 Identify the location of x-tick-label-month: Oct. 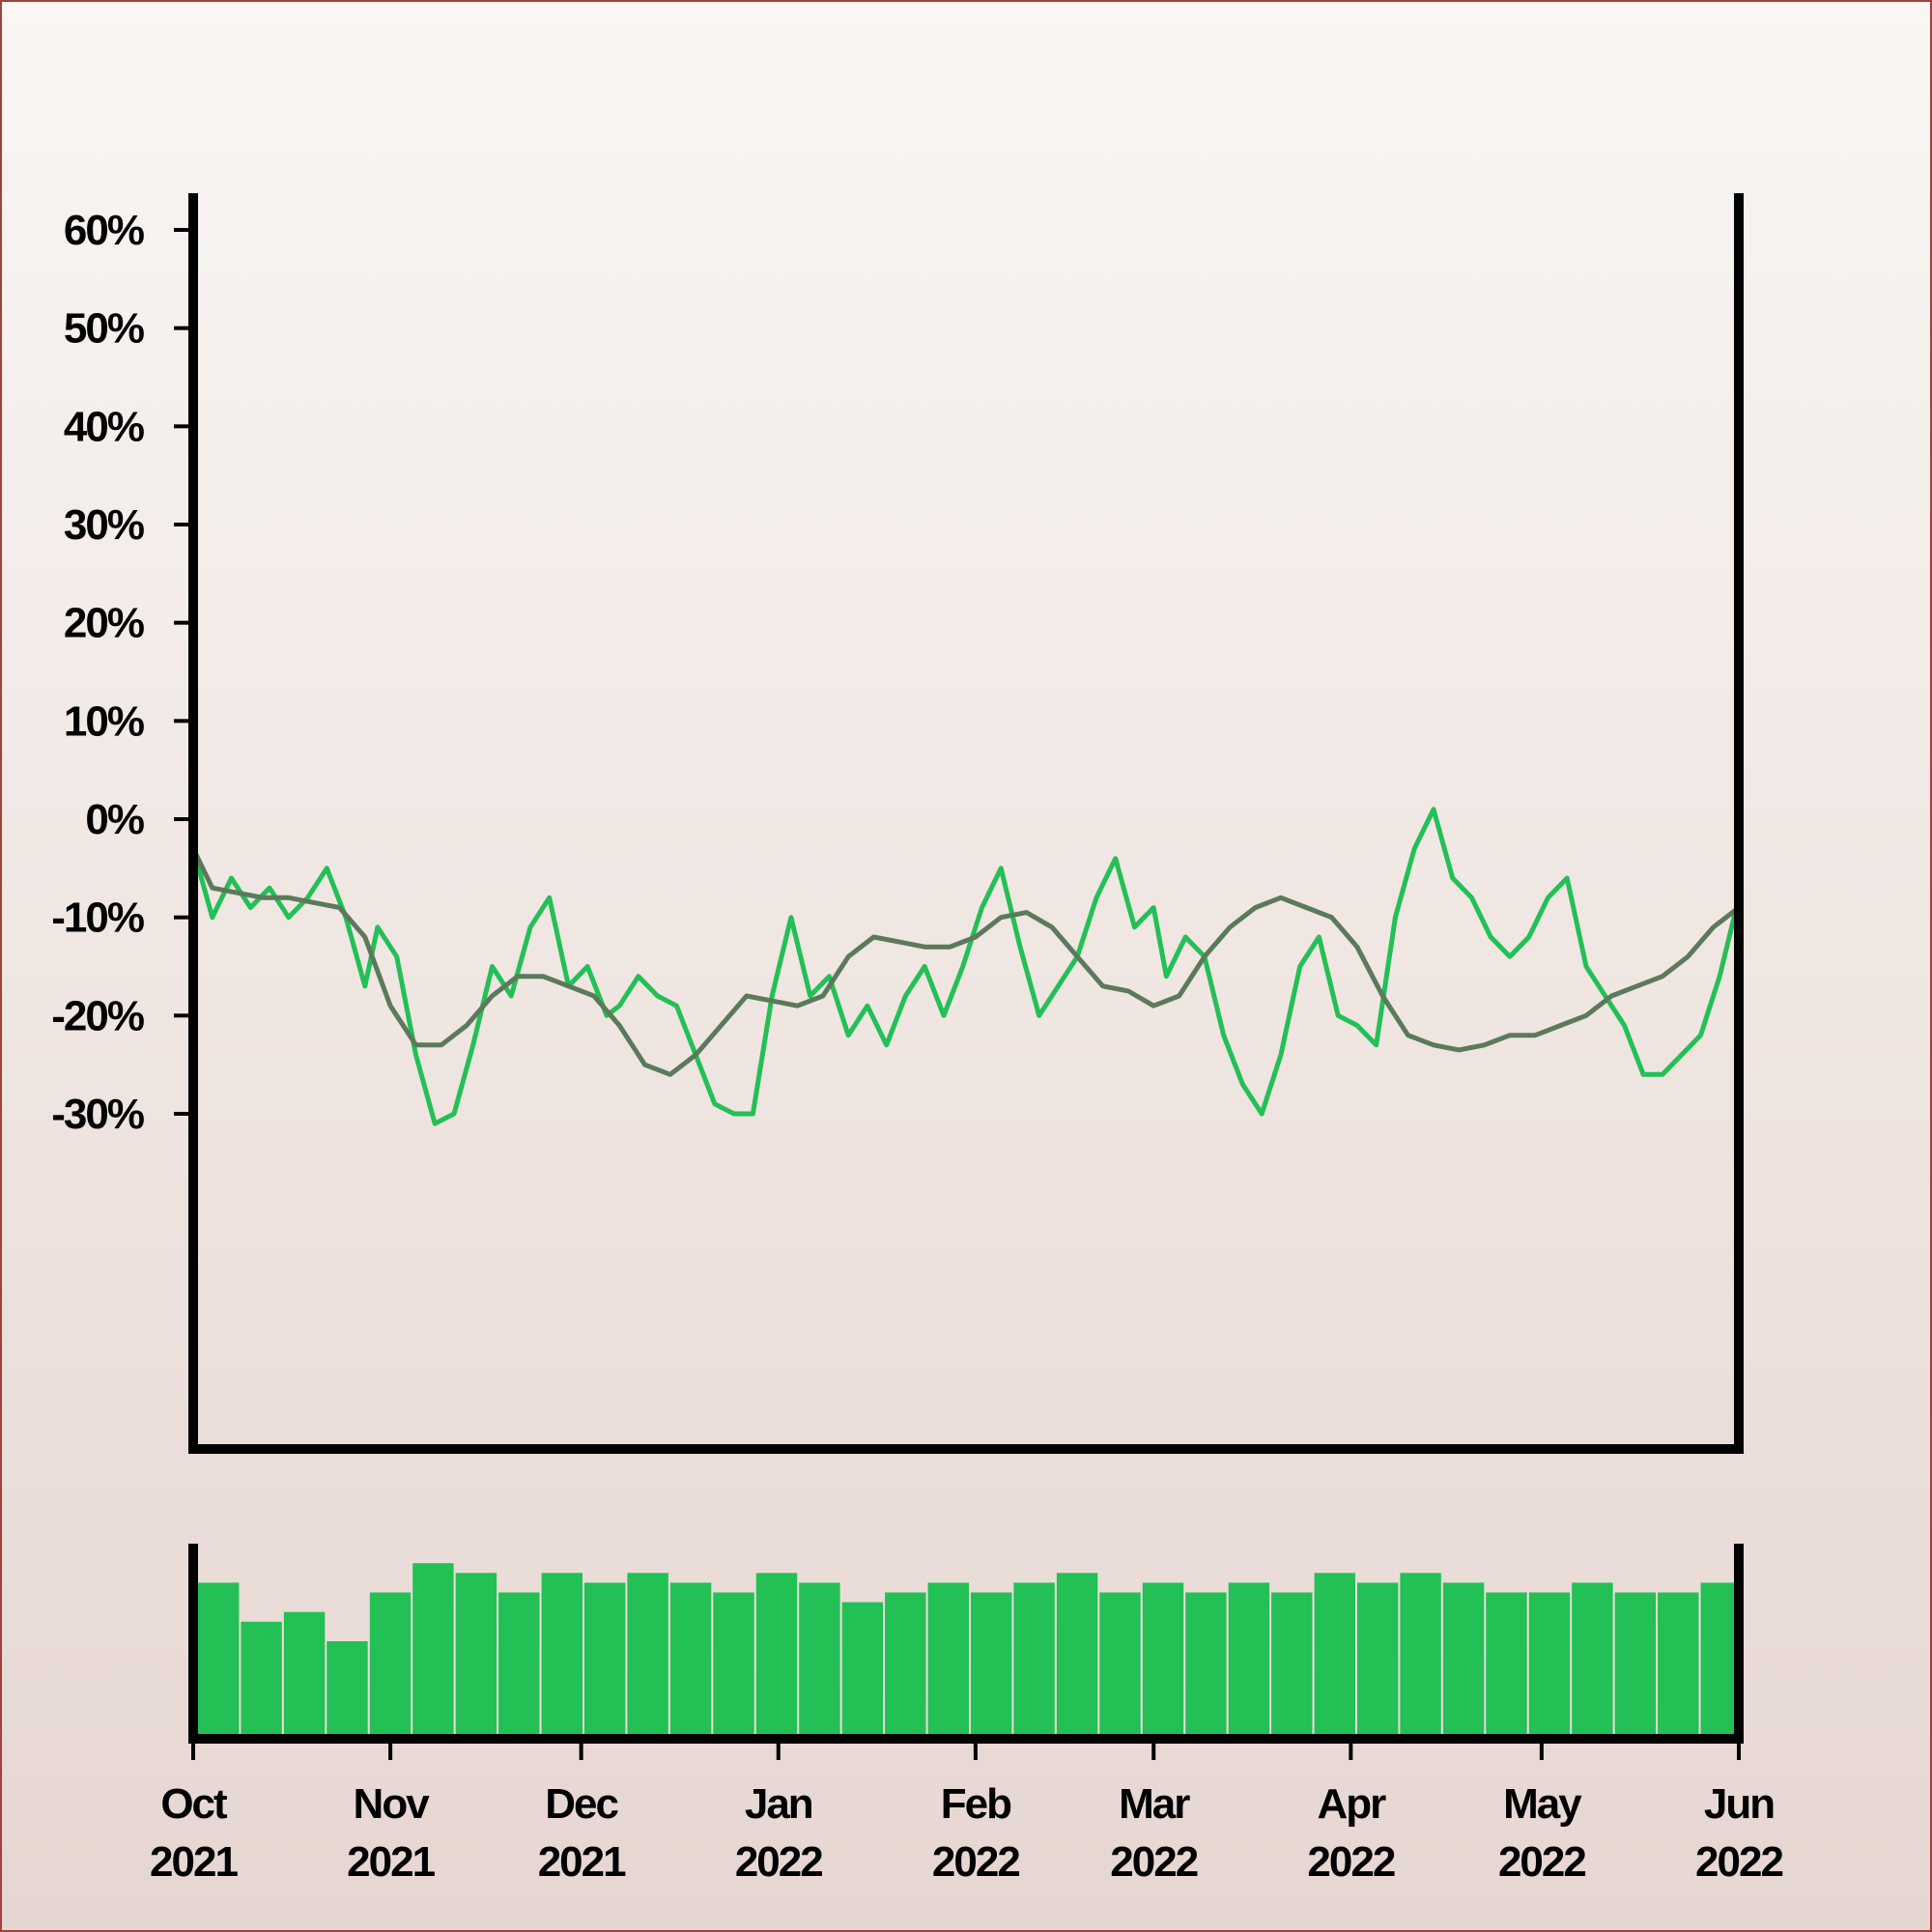
(194, 1804).